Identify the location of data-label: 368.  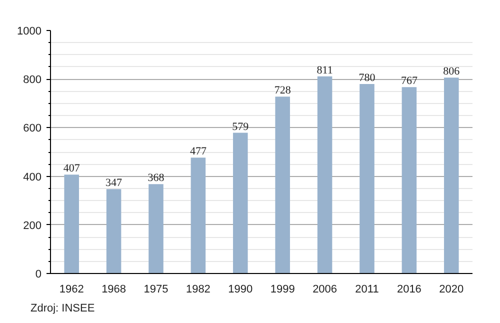
(156, 178).